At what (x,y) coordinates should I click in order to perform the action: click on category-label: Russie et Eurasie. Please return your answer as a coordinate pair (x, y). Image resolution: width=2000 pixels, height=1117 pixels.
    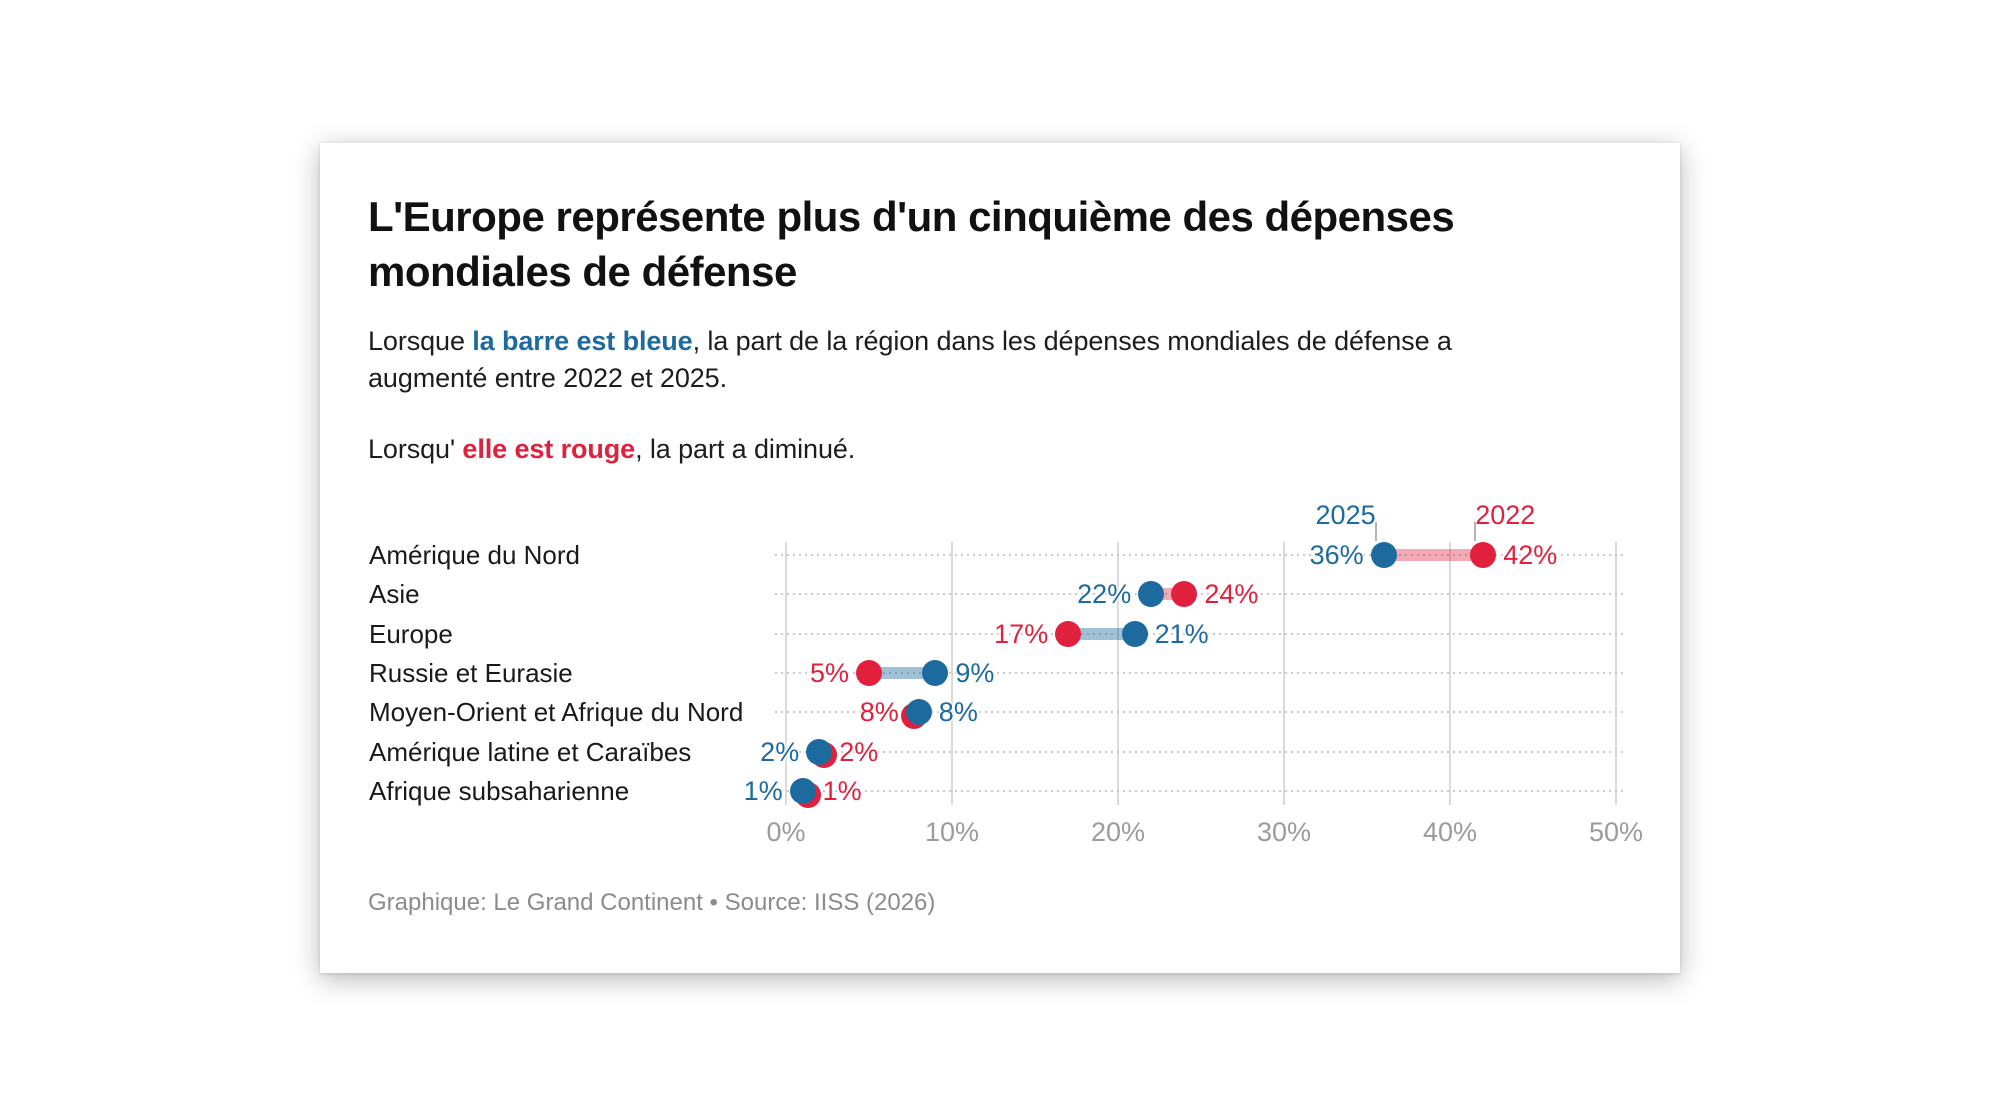
    Looking at the image, I should click on (471, 672).